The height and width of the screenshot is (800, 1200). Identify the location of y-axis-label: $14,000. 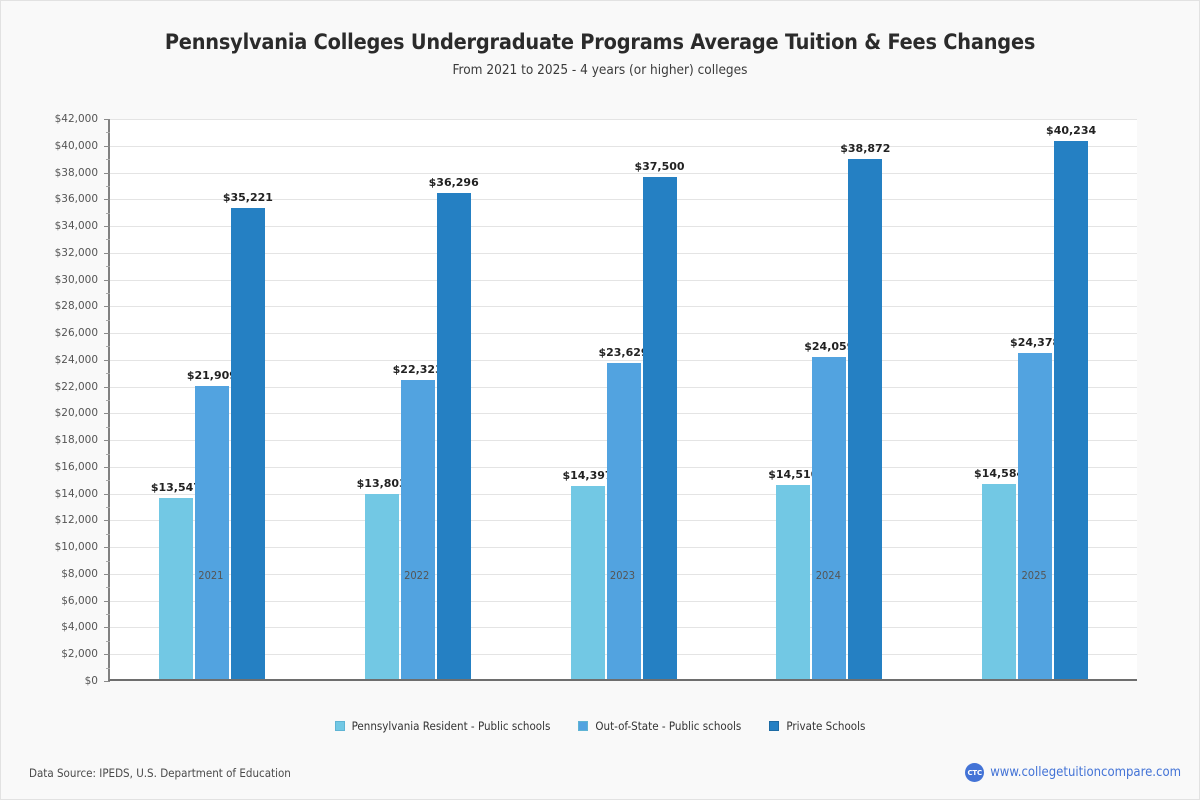
(76, 493).